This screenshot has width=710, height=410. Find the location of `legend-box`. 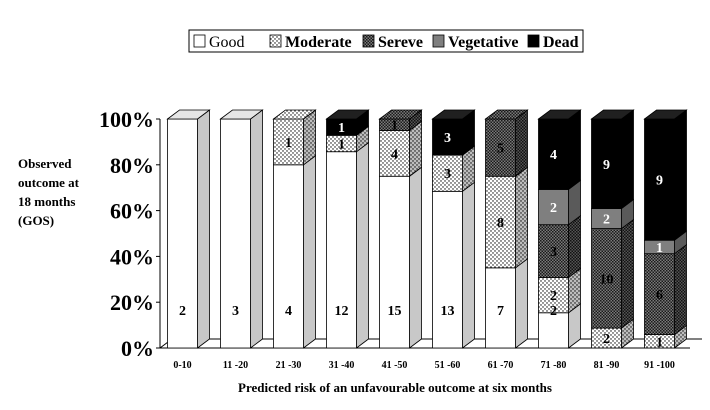

legend-box is located at coordinates (386, 41).